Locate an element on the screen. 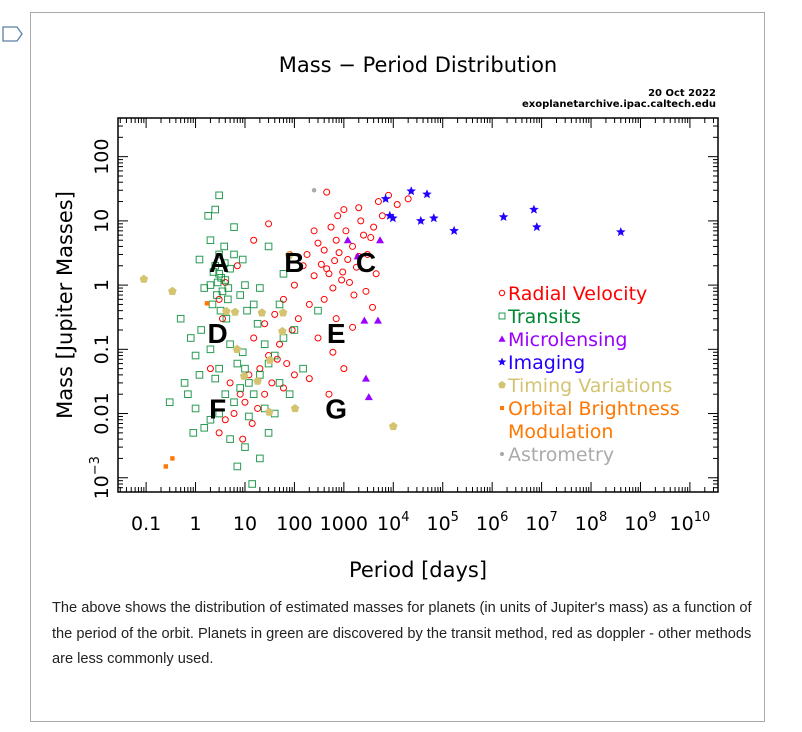 Image resolution: width=802 pixels, height=732 pixels. legend-label: Radial Velocity is located at coordinates (577, 294).